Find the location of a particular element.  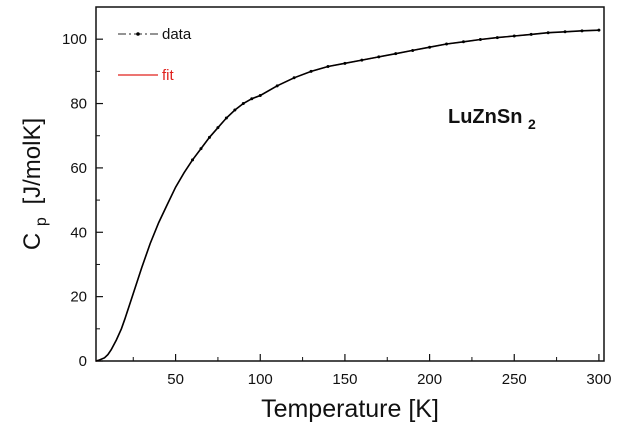

legend: data fit is located at coordinates (155, 55).